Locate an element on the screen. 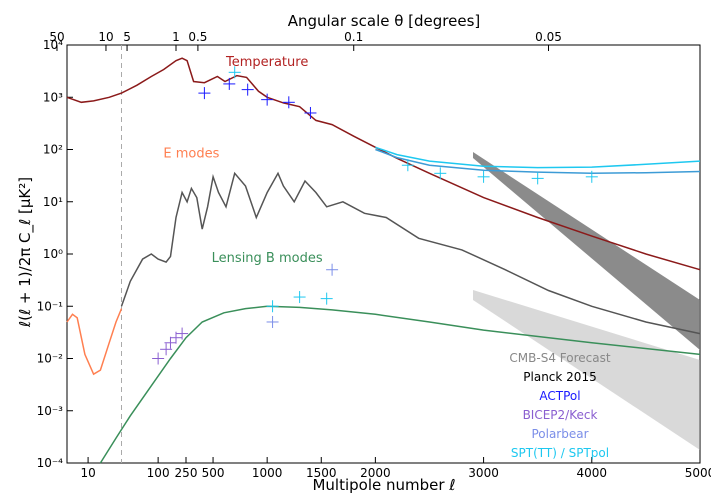  x-tick-label: 1000 is located at coordinates (267, 473).